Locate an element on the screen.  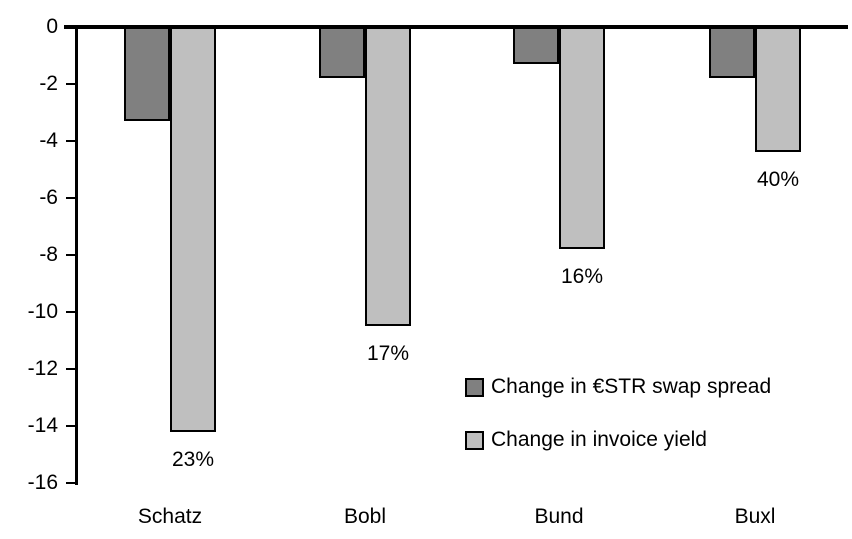
y-tick-label: 0 is located at coordinates (52, 26).